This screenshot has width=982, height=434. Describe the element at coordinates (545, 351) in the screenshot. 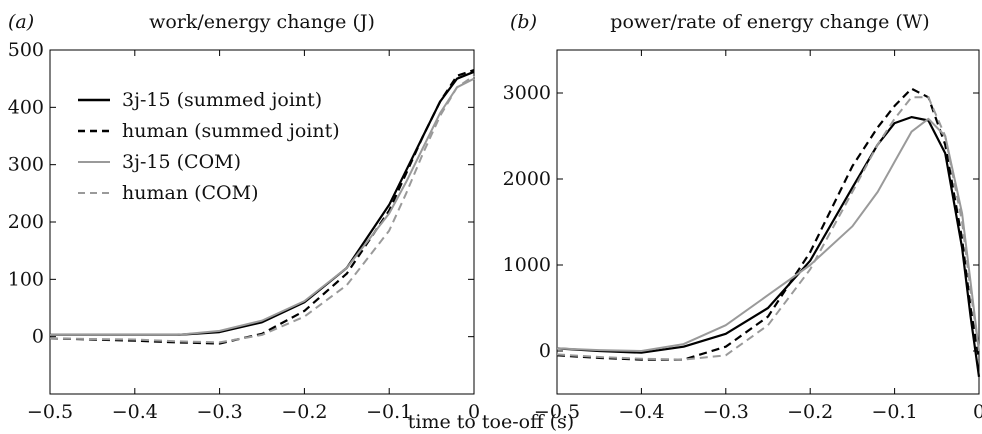

I see `panel-b-y-tick-label: 0` at that location.